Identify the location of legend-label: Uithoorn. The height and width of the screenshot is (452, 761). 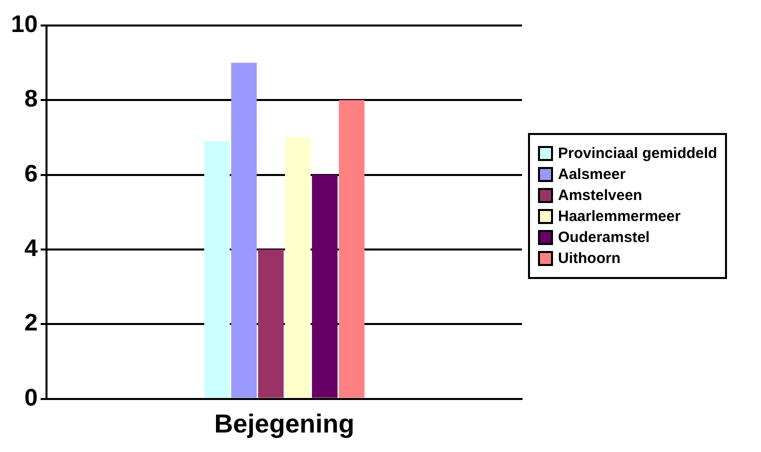
(589, 258).